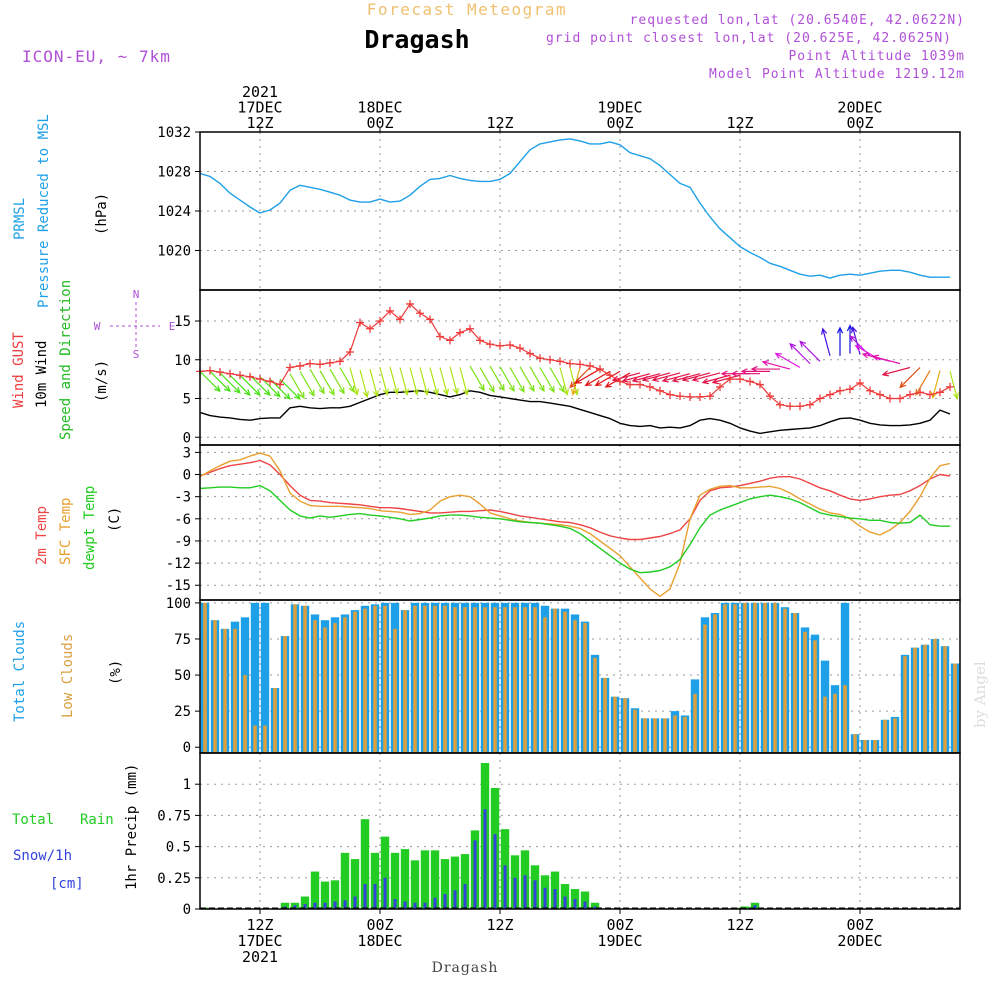 This screenshot has width=1000, height=1000. I want to click on compass-s: S, so click(136, 354).